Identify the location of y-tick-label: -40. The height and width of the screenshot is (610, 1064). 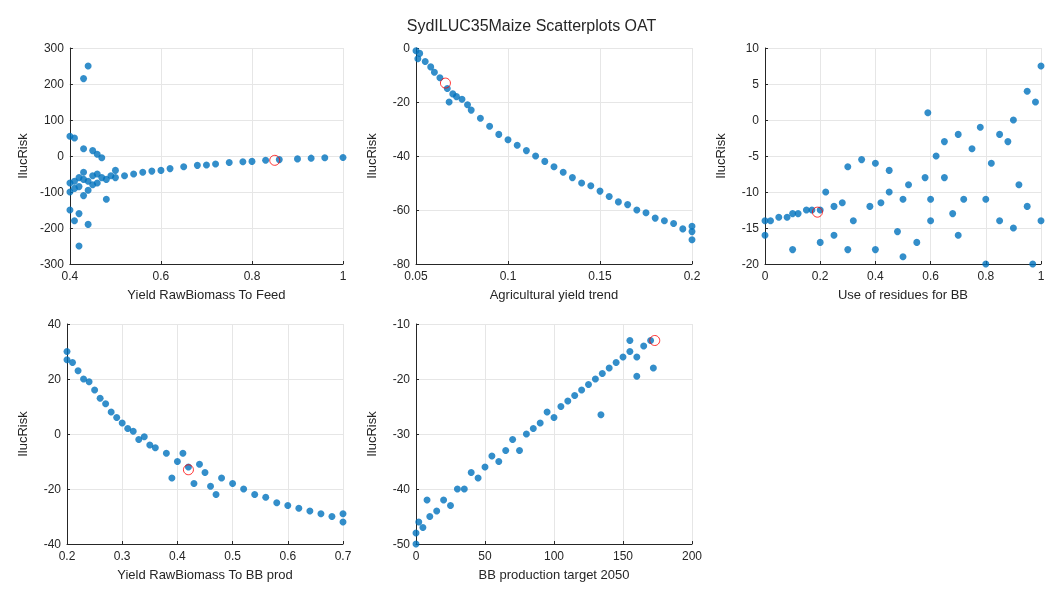
(401, 489).